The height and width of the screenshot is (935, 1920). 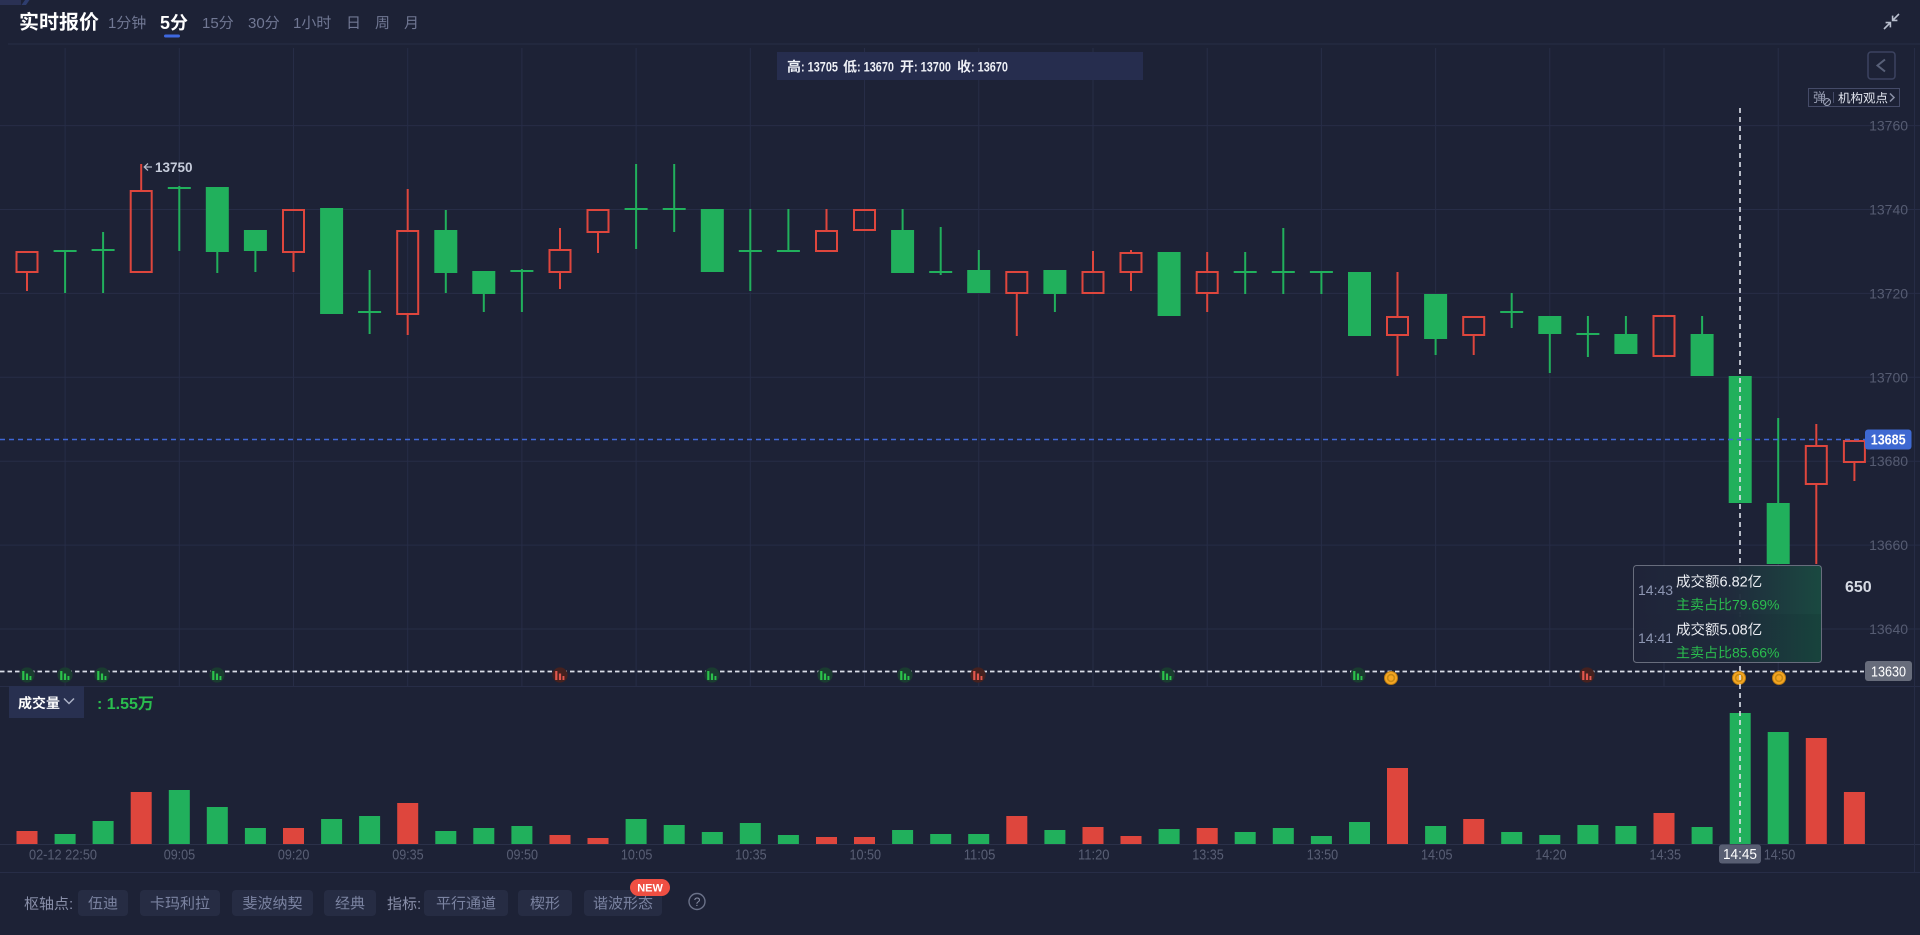 What do you see at coordinates (408, 855) in the screenshot?
I see `svg-text: 09:35` at bounding box center [408, 855].